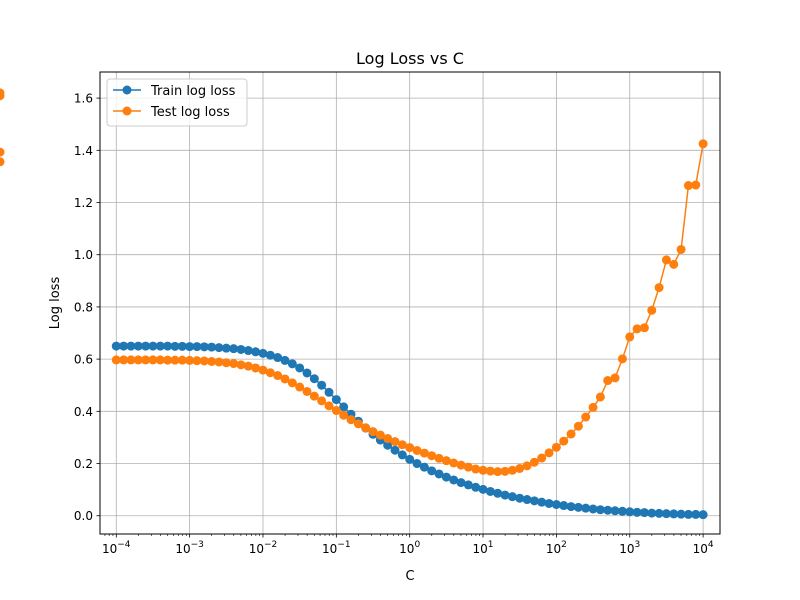 The image size is (800, 600). Describe the element at coordinates (83, 151) in the screenshot. I see `y-tick-label: 1.4` at that location.